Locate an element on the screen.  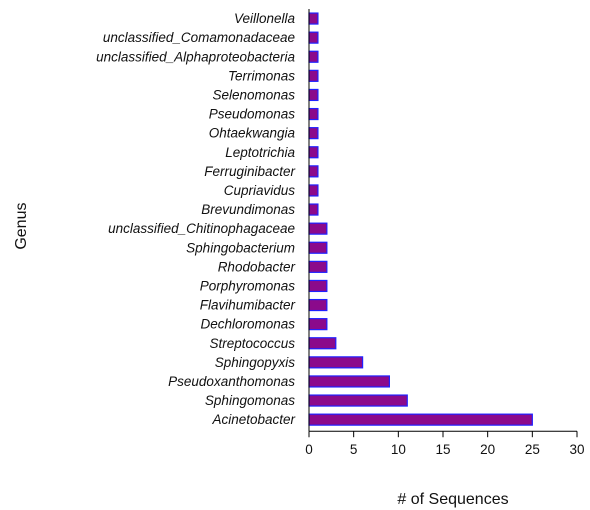
x-axis-ticks: 0 5 10 15 20 25 30 is located at coordinates (445, 444).